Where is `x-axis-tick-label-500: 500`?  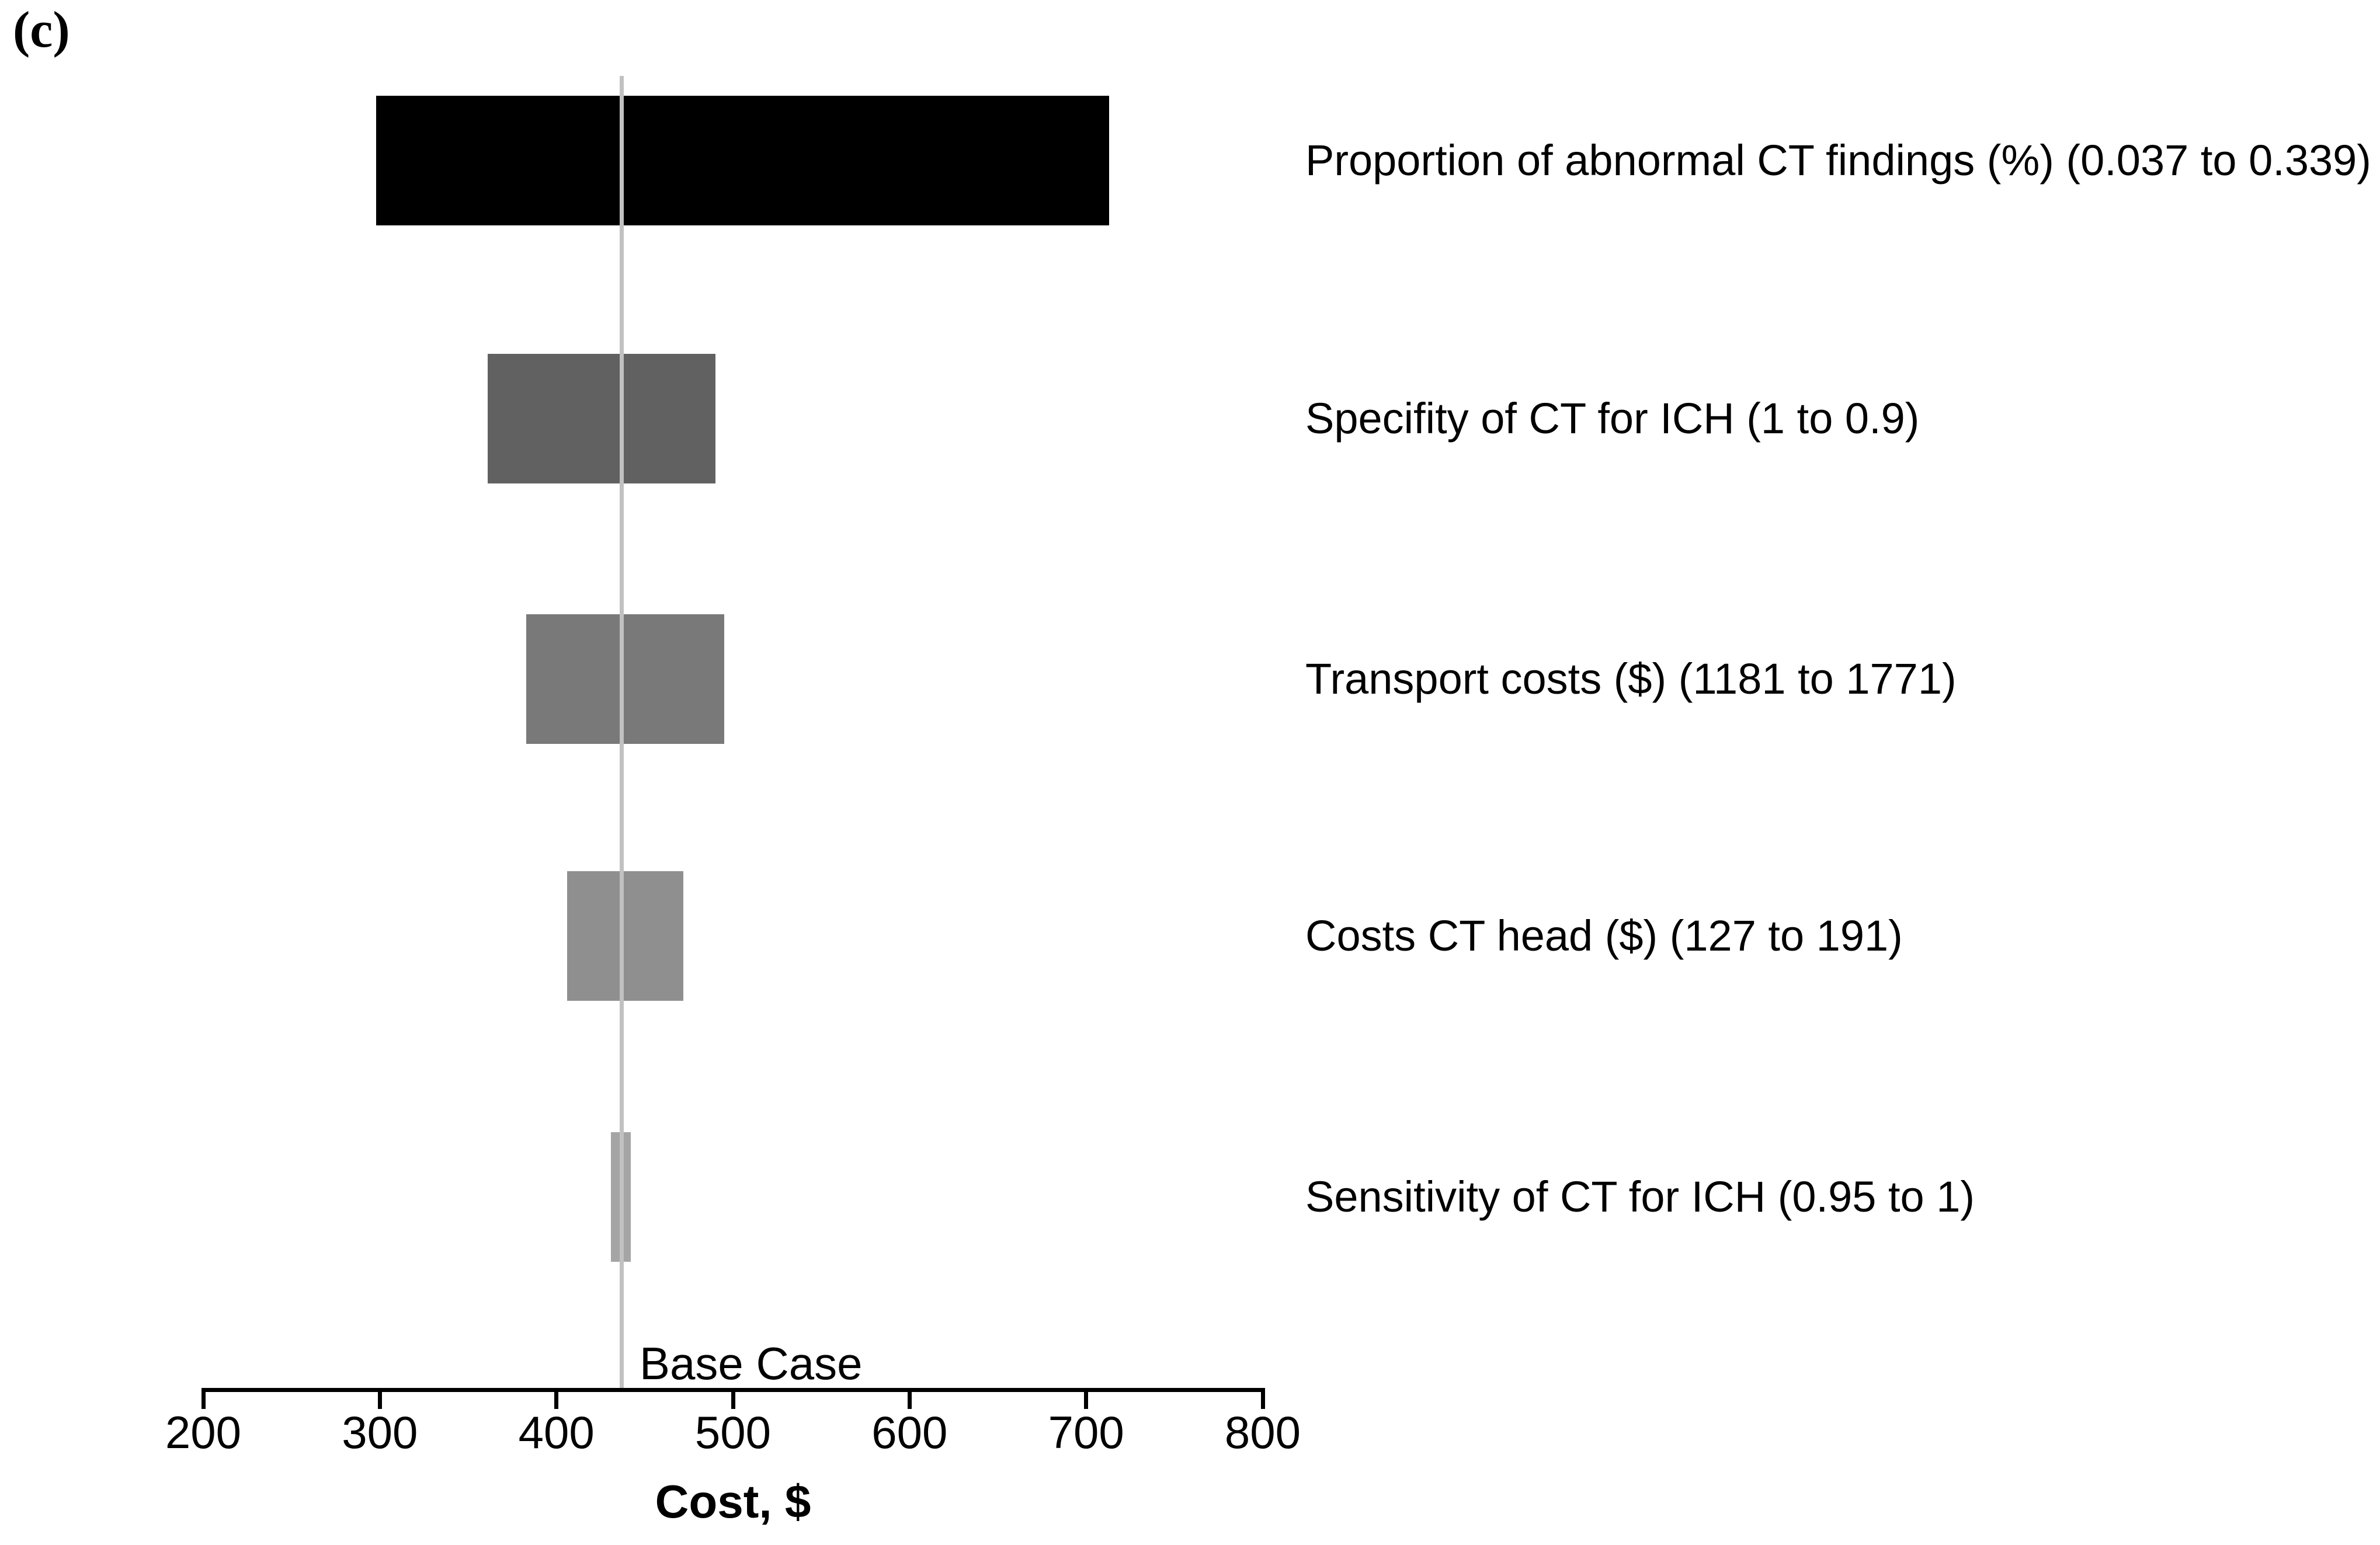
x-axis-tick-label-500: 500 is located at coordinates (733, 1433).